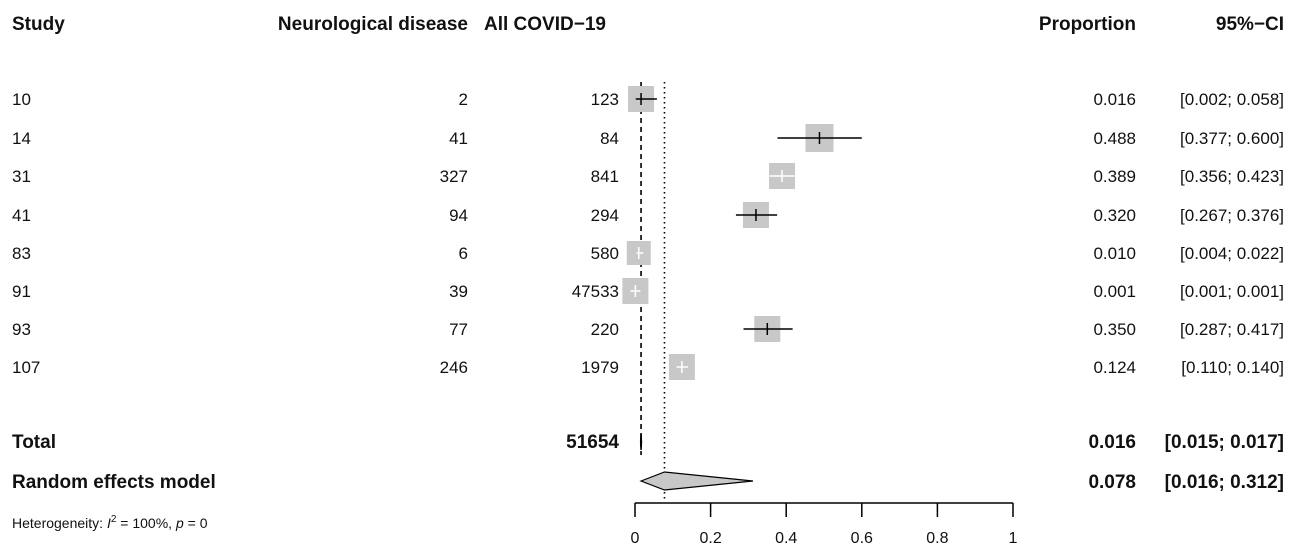  What do you see at coordinates (1114, 329) in the screenshot?
I see `study-proportion: 0.350` at bounding box center [1114, 329].